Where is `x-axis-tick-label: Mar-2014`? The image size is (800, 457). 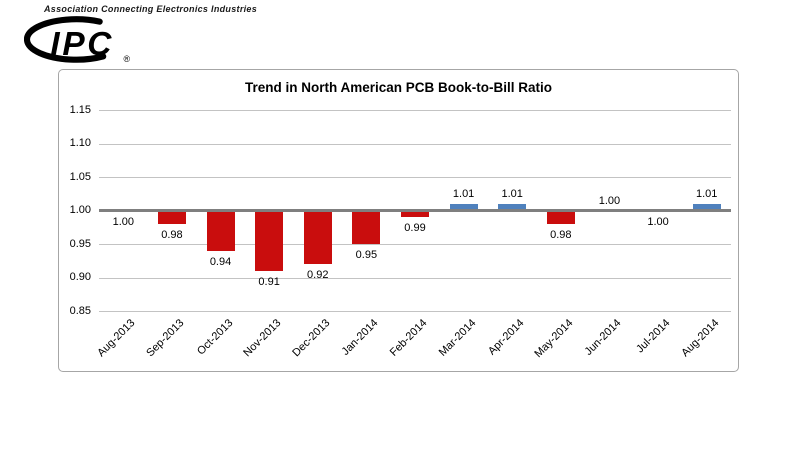 x-axis-tick-label: Mar-2014 is located at coordinates (457, 338).